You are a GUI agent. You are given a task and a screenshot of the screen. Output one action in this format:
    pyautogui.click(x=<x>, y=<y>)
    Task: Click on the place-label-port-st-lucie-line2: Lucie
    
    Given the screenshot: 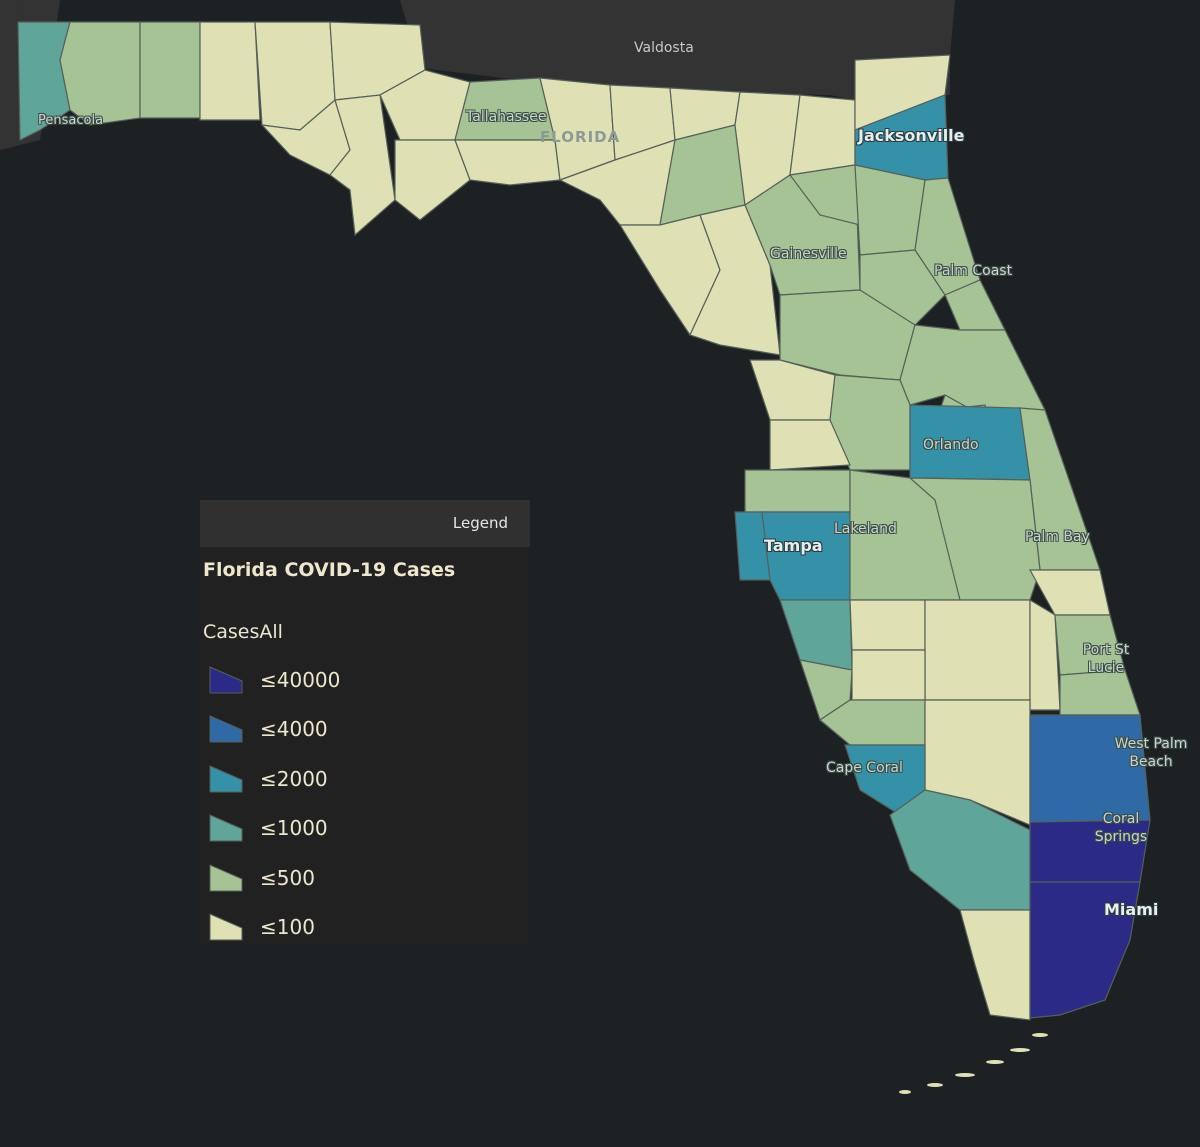 What is the action you would take?
    pyautogui.click(x=1106, y=668)
    